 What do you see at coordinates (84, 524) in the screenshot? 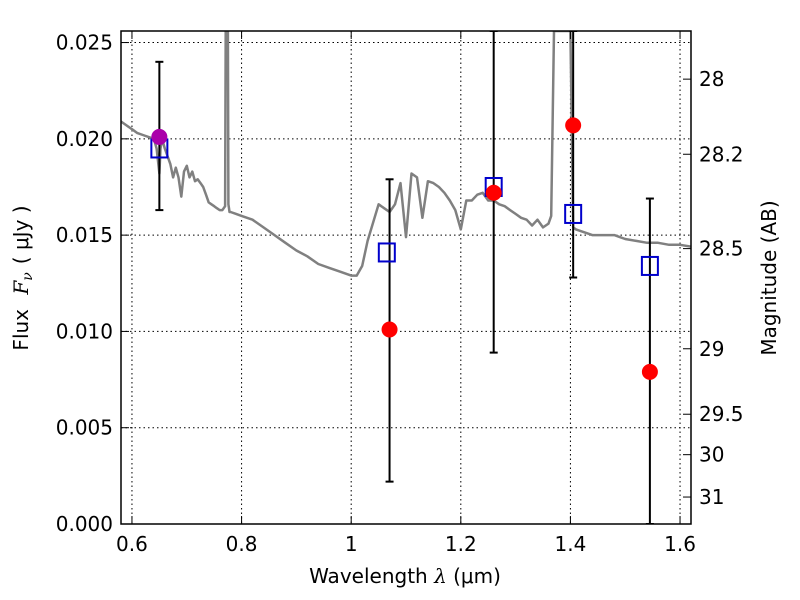
I see `y-tick-label: 0.000` at bounding box center [84, 524].